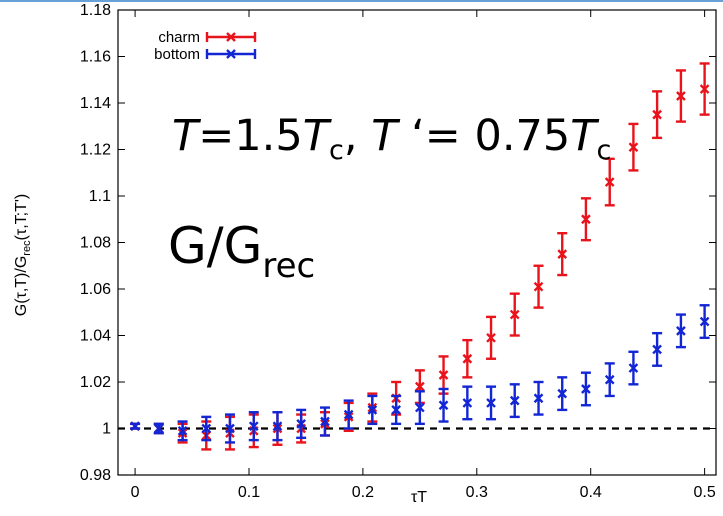 The width and height of the screenshot is (723, 516). I want to click on x-tick-label: 0, so click(135, 492).